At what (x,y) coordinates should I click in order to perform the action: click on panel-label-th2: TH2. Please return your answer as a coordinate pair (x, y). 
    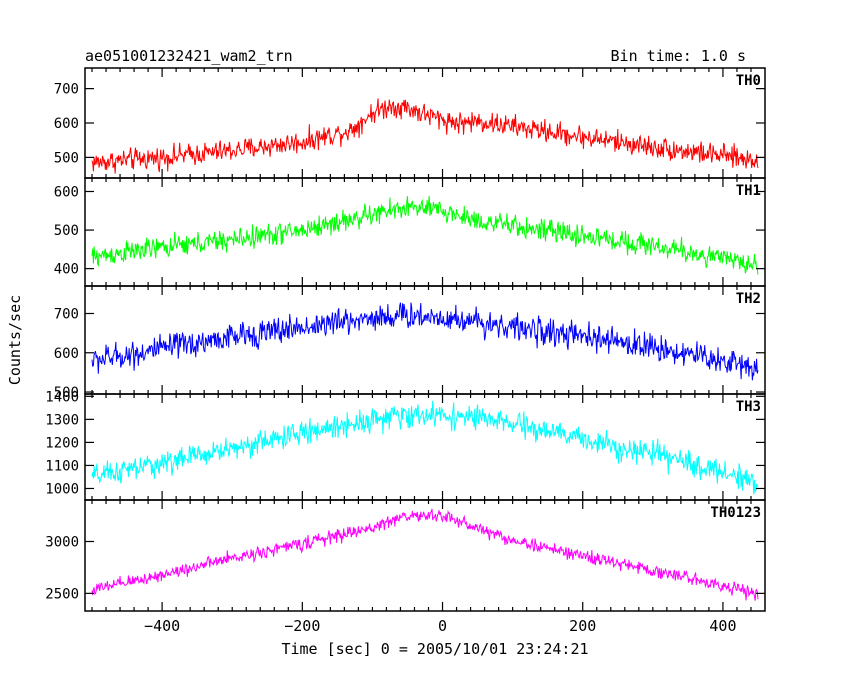
    Looking at the image, I should click on (748, 299).